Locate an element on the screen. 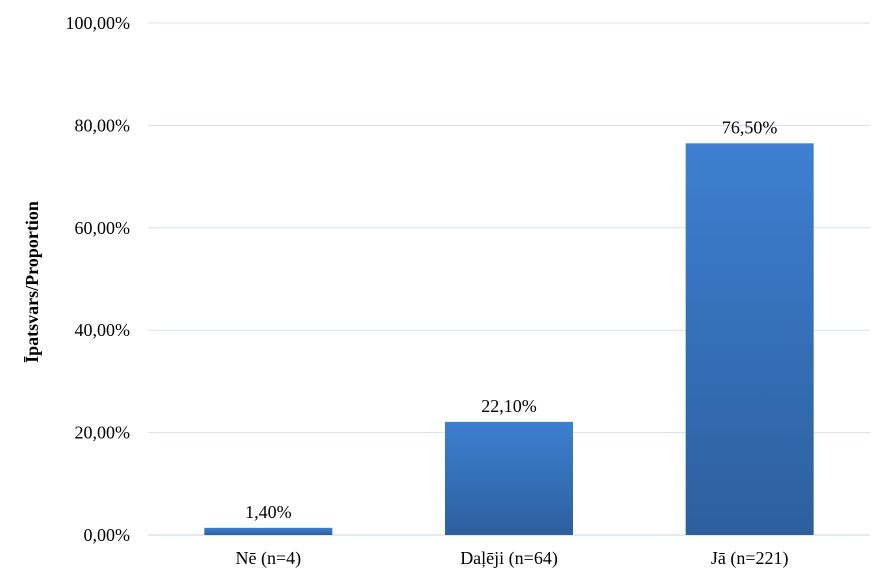 This screenshot has height=576, width=893. x-category-label: Jā (n=221) is located at coordinates (750, 558).